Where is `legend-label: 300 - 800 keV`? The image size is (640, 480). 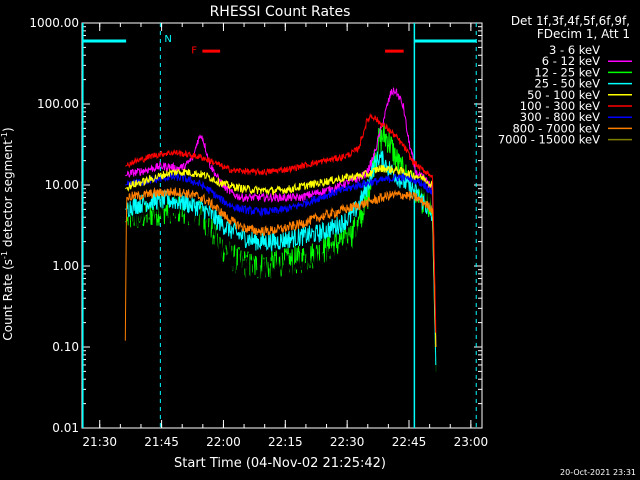
legend-label: 300 - 800 keV is located at coordinates (560, 117).